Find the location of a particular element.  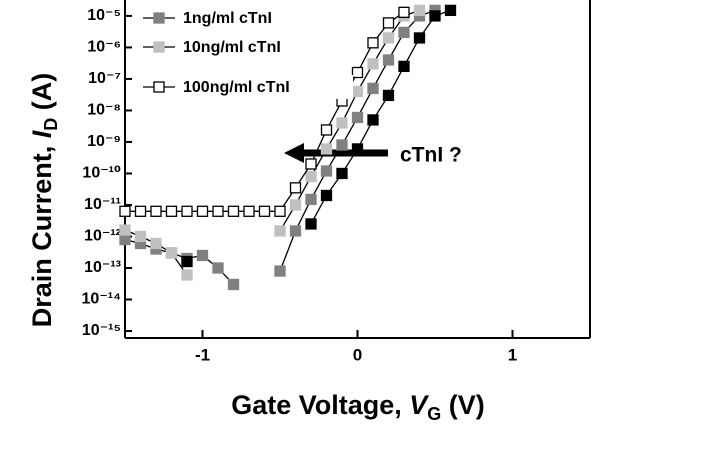

y-tick-label: 10⁻¹¹ is located at coordinates (102, 204).